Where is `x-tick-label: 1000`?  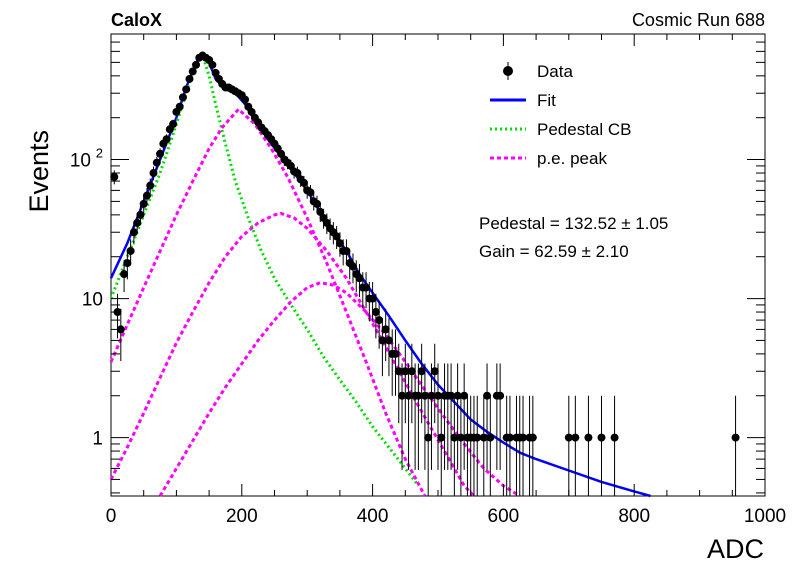 x-tick-label: 1000 is located at coordinates (765, 516).